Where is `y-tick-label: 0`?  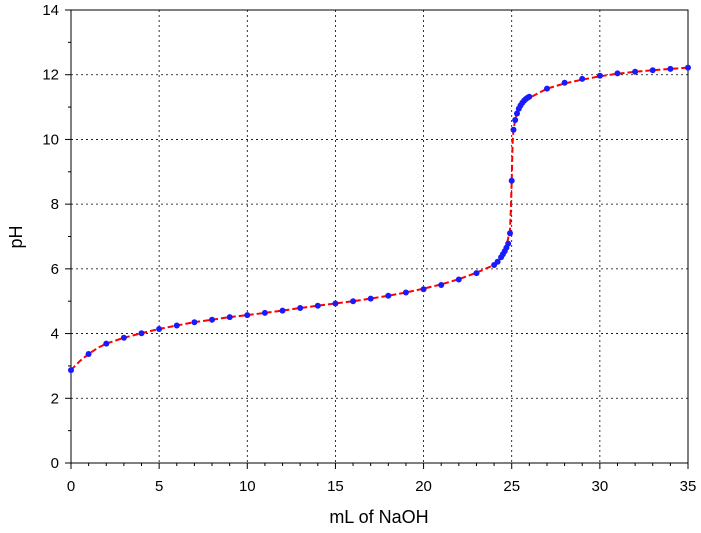
y-tick-label: 0 is located at coordinates (55, 463).